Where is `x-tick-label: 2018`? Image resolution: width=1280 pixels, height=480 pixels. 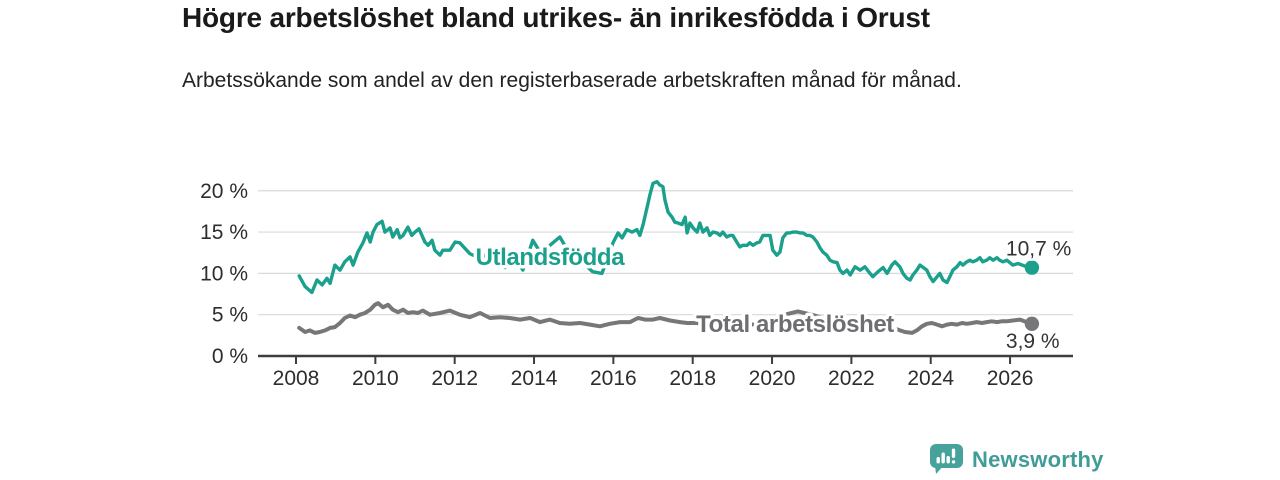 x-tick-label: 2018 is located at coordinates (692, 378).